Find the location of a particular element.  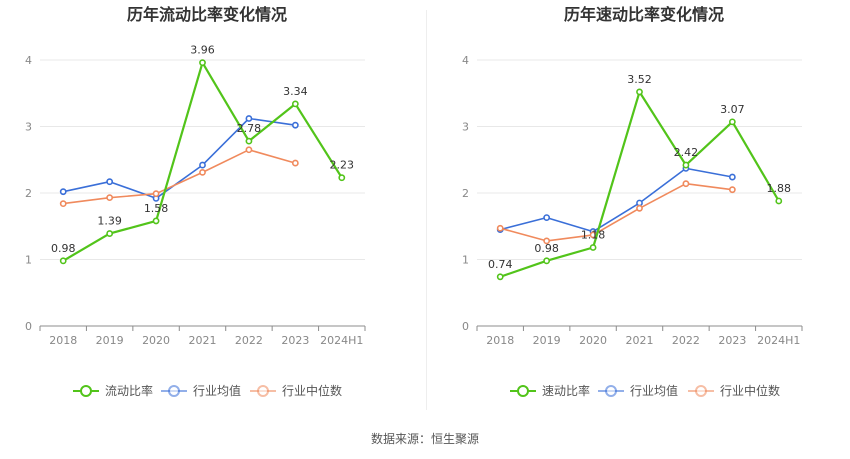

legend-item-company: 流动比率 is located at coordinates (113, 390).